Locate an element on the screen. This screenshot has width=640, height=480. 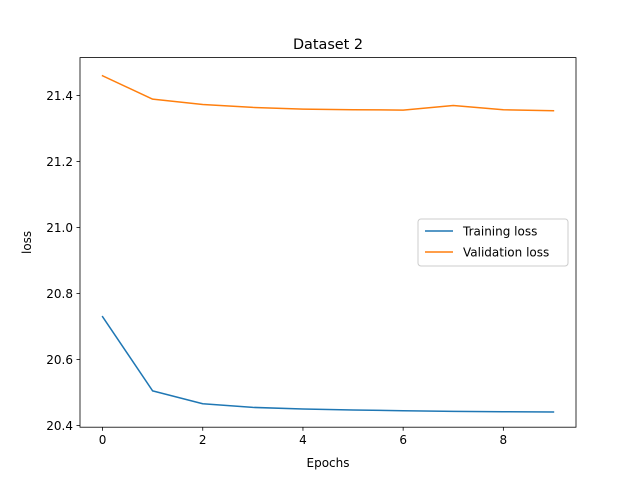
chart-title: Dataset 2 is located at coordinates (328, 45).